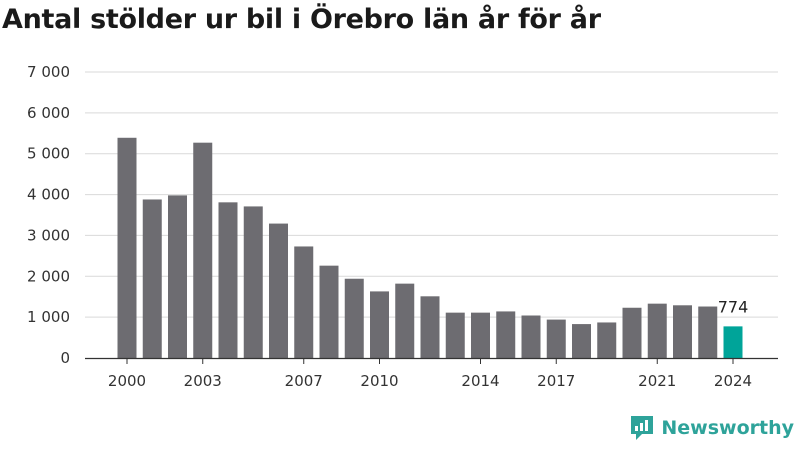  What do you see at coordinates (657, 381) in the screenshot?
I see `x-tick-label: 2021` at bounding box center [657, 381].